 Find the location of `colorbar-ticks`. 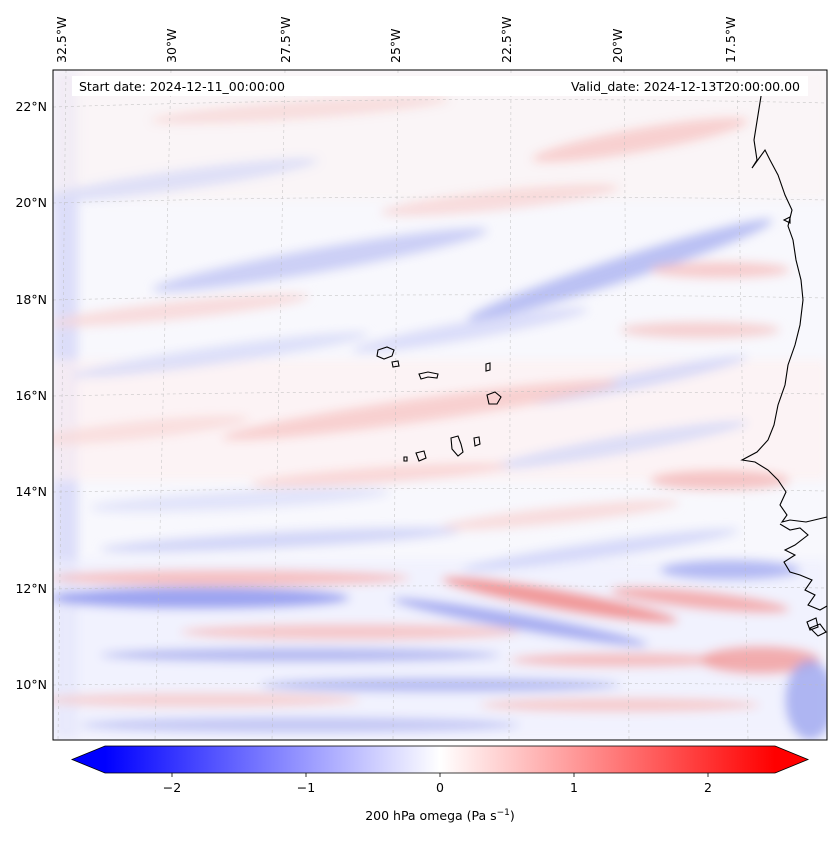

colorbar-ticks is located at coordinates (440, 775).